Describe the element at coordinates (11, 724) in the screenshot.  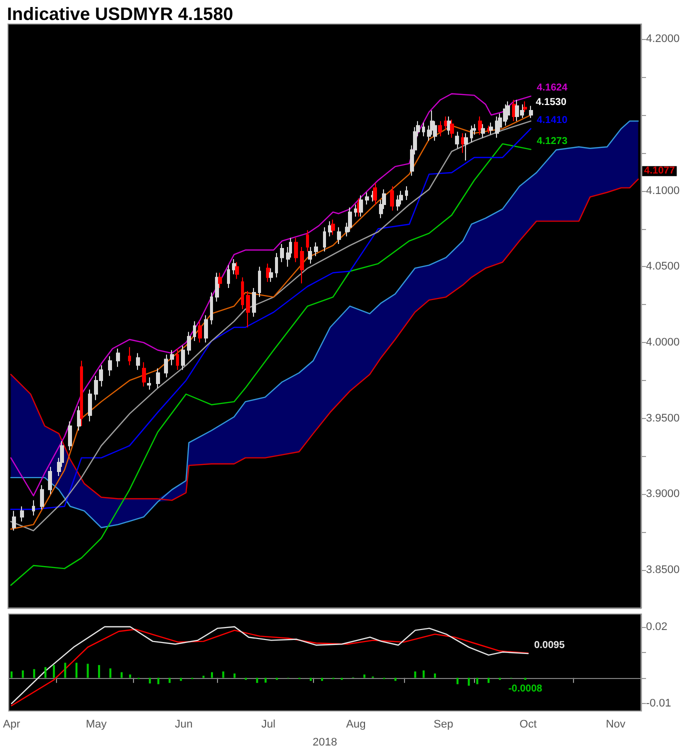
I see `x-tick-label: Apr` at that location.